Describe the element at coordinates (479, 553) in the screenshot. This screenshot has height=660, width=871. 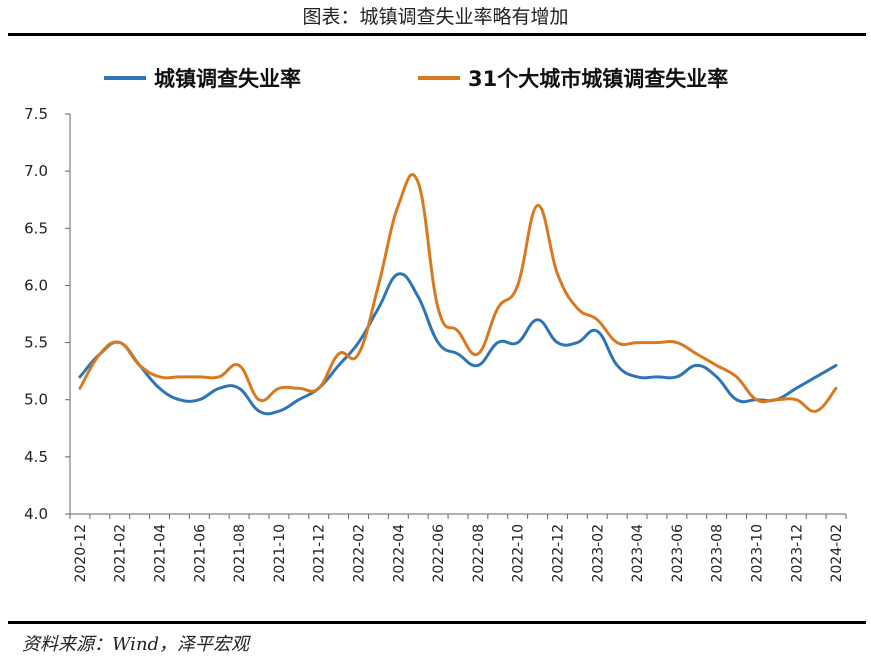
I see `x-tick-label: 2022-08` at that location.